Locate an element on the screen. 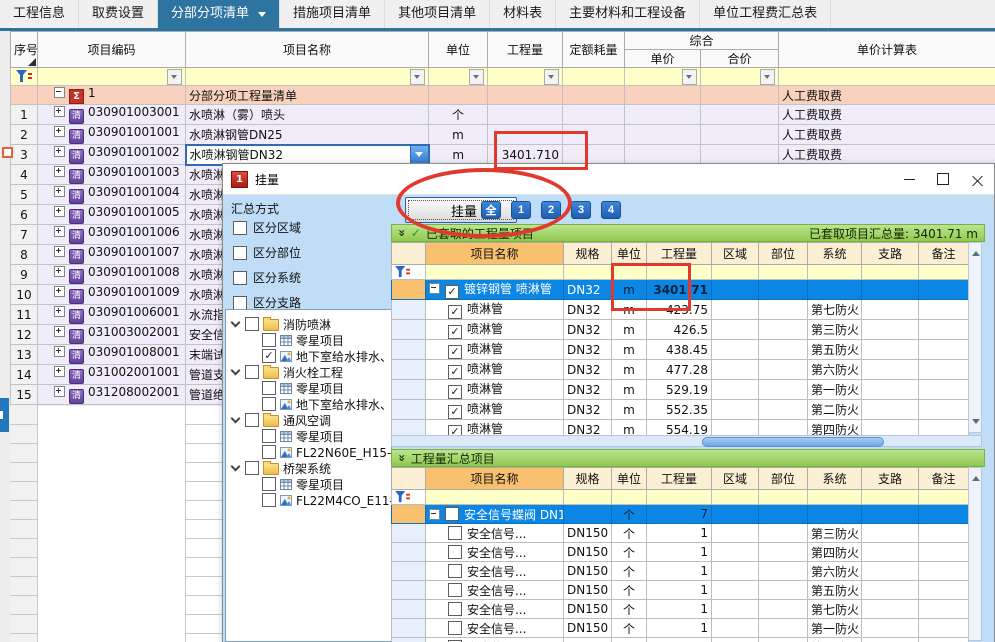  maximize-button is located at coordinates (943, 179).